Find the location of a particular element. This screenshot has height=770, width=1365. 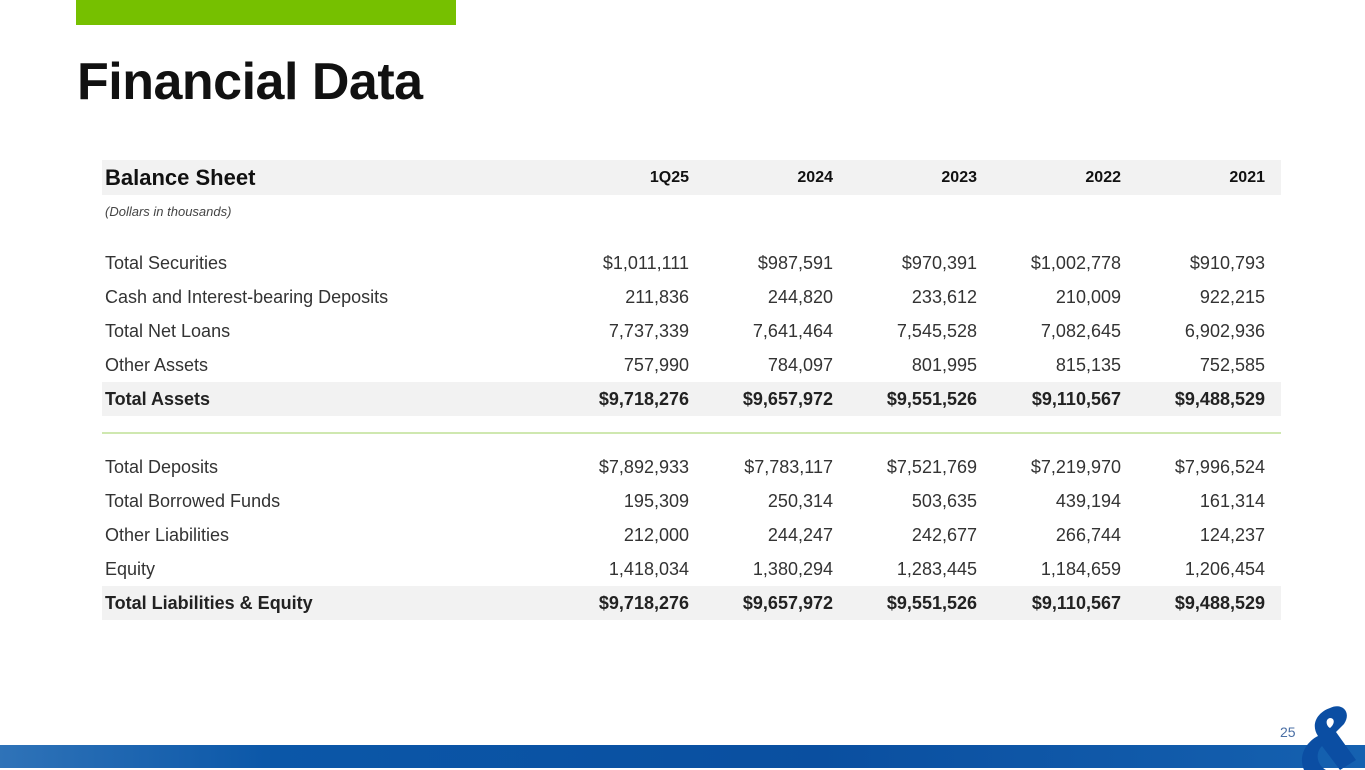

cell-value: 439,194 is located at coordinates (1088, 500).